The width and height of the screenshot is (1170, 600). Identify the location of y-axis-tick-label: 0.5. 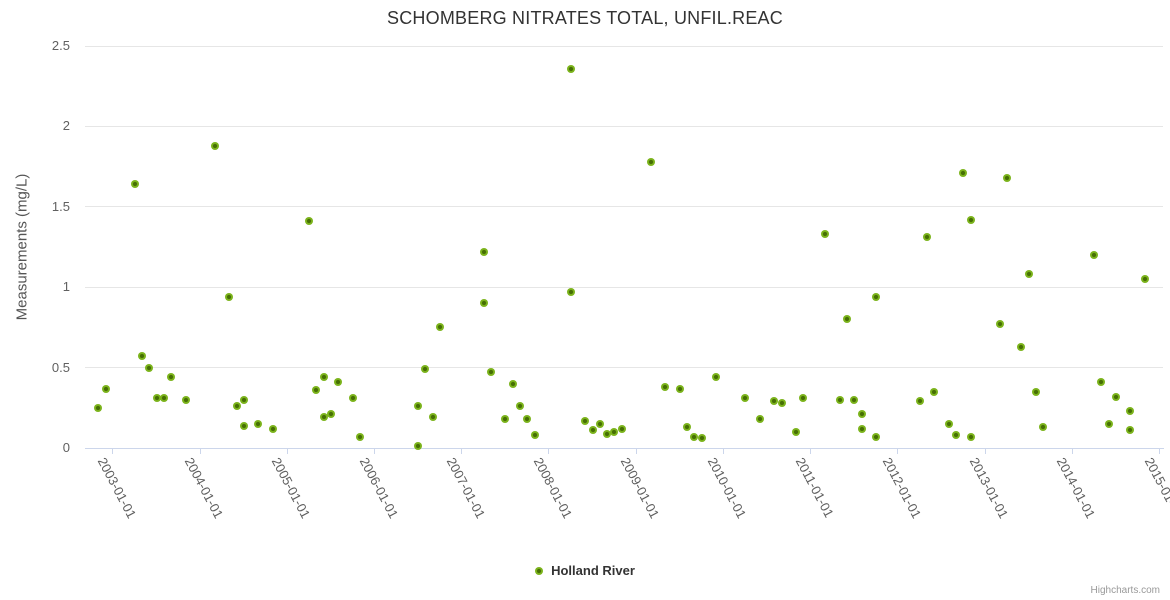
(60, 367).